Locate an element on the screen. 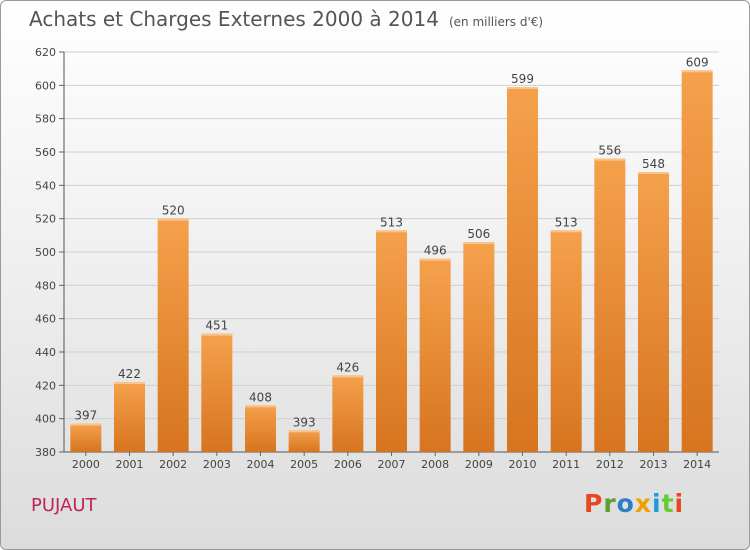 The width and height of the screenshot is (750, 550). bar-2012 is located at coordinates (610, 305).